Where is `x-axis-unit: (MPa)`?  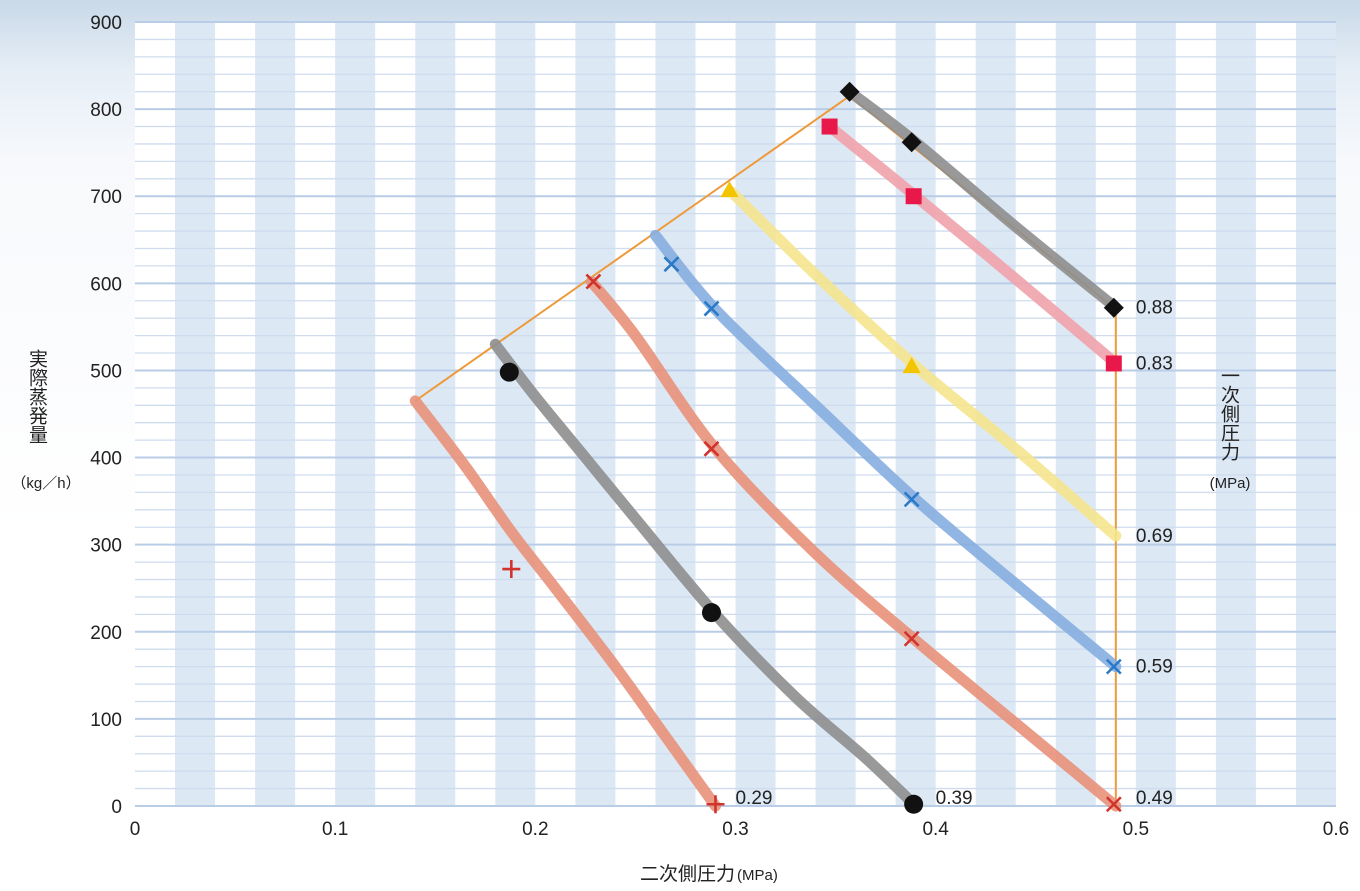 x-axis-unit: (MPa) is located at coordinates (757, 875).